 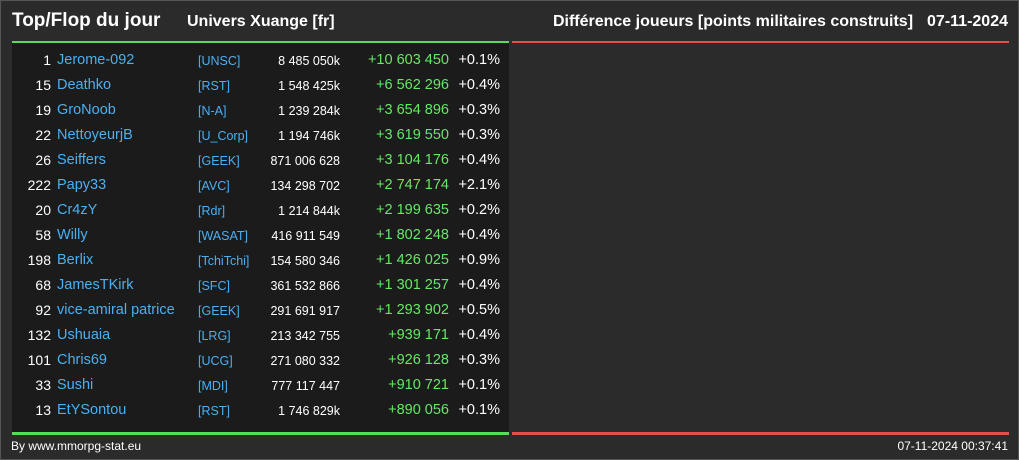 What do you see at coordinates (309, 411) in the screenshot?
I see `player-points: 1 746 829k` at bounding box center [309, 411].